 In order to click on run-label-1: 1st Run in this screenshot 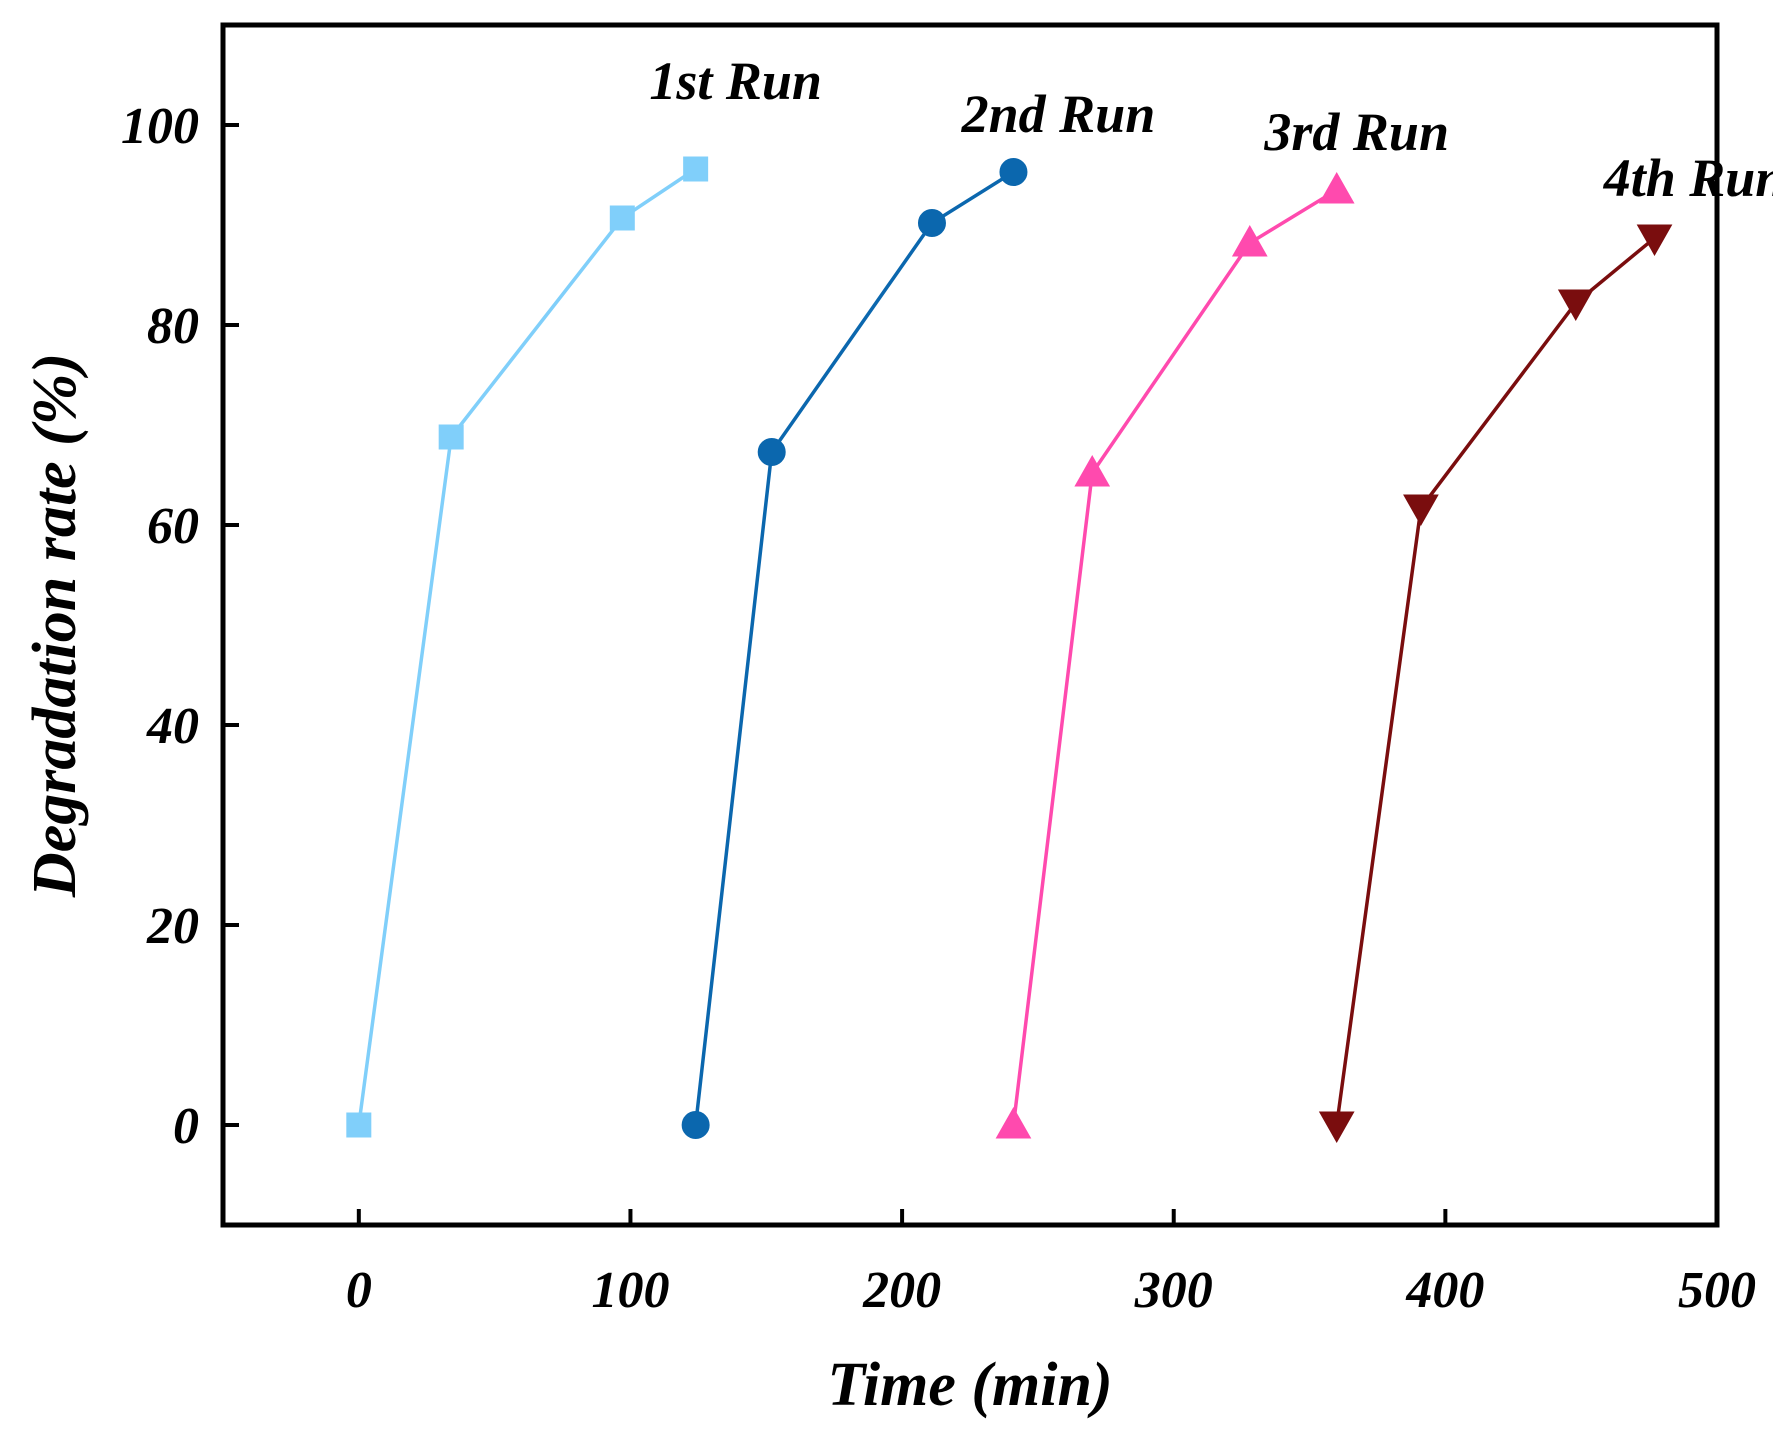, I will do `click(735, 81)`.